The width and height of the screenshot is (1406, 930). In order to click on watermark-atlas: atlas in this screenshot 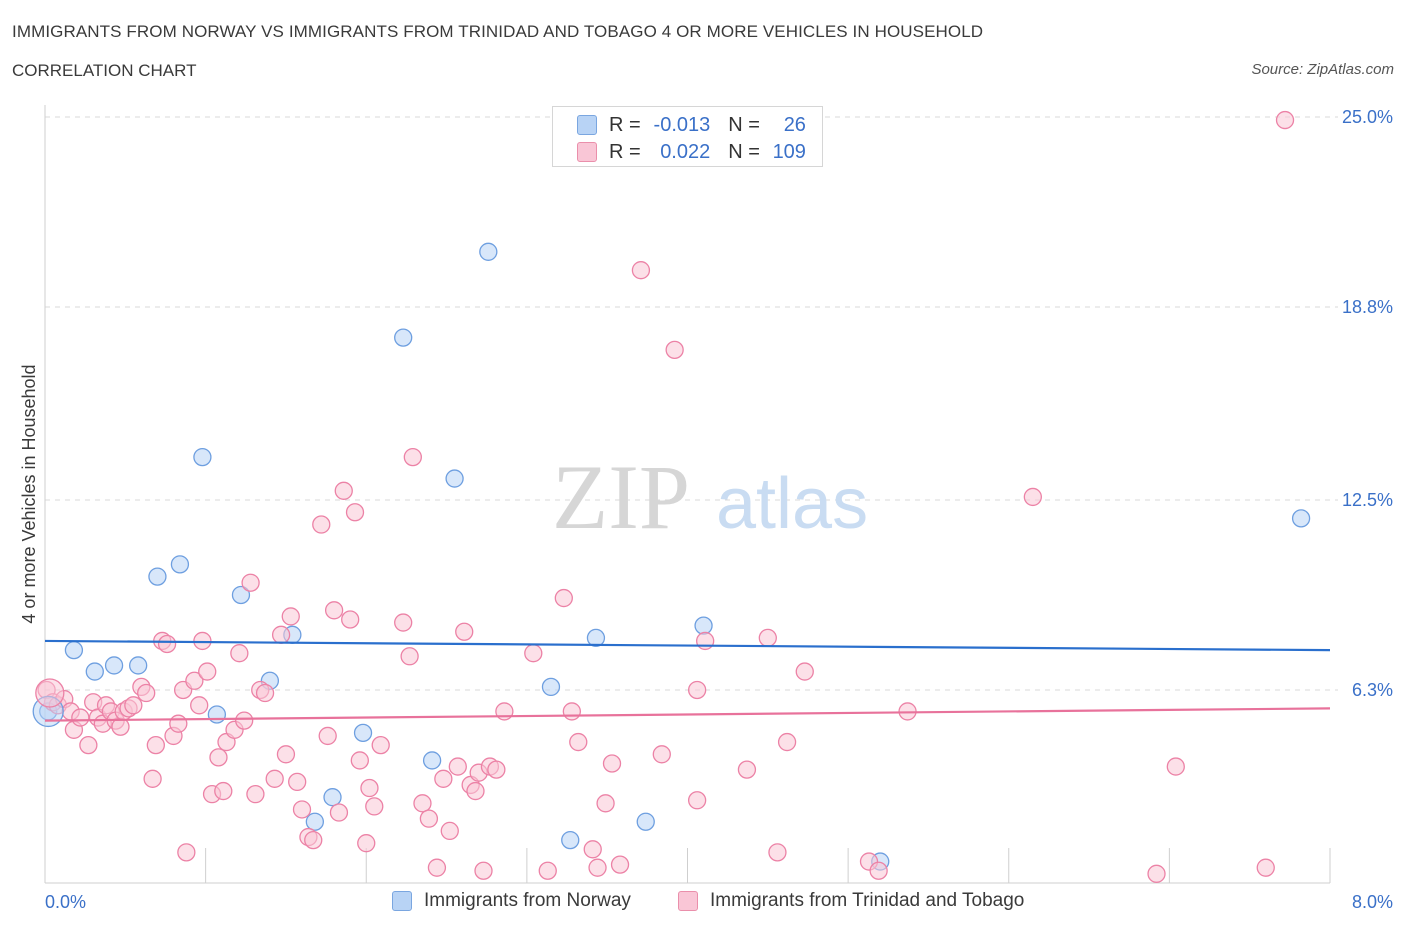, I will do `click(792, 504)`.